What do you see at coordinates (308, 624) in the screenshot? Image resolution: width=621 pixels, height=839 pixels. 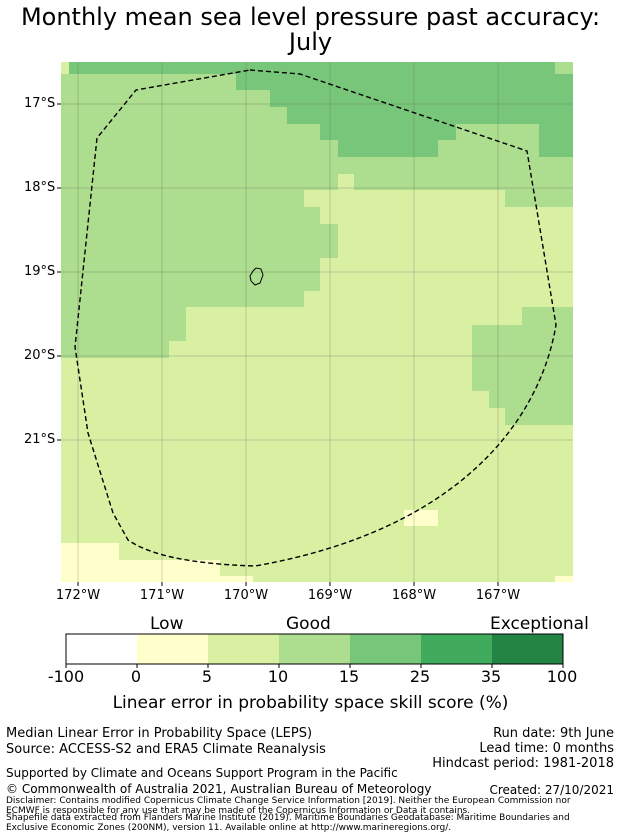 I see `colorbar-category-good: Good` at bounding box center [308, 624].